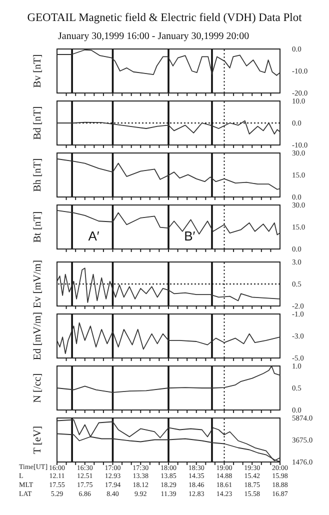  What do you see at coordinates (190, 236) in the screenshot?
I see `annotation: B′` at bounding box center [190, 236].